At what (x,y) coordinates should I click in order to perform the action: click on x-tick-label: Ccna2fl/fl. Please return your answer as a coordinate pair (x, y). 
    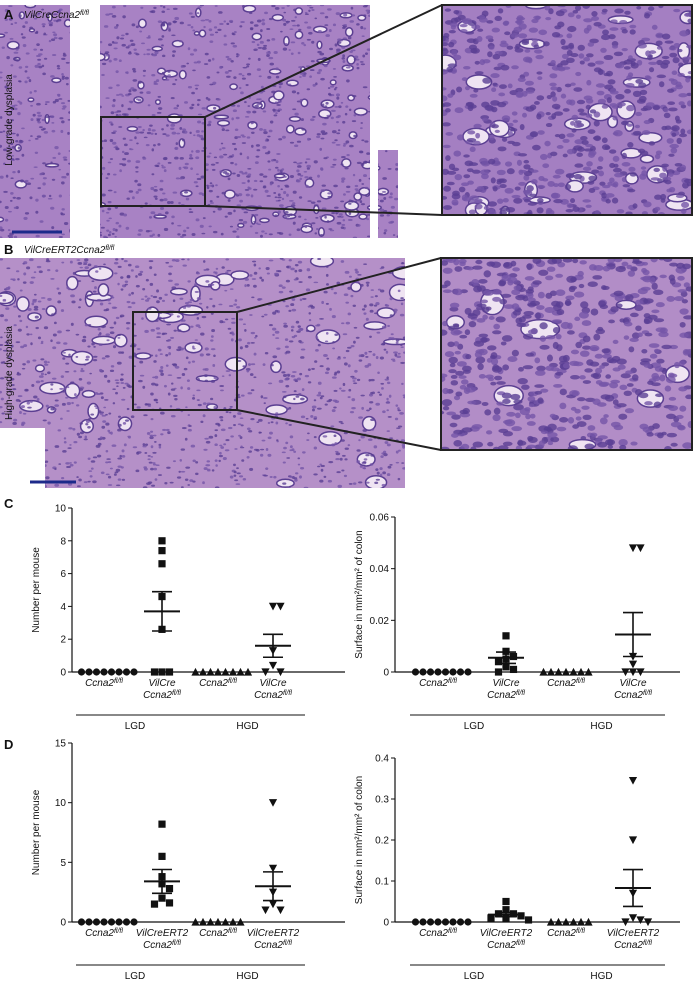
    Looking at the image, I should click on (104, 934).